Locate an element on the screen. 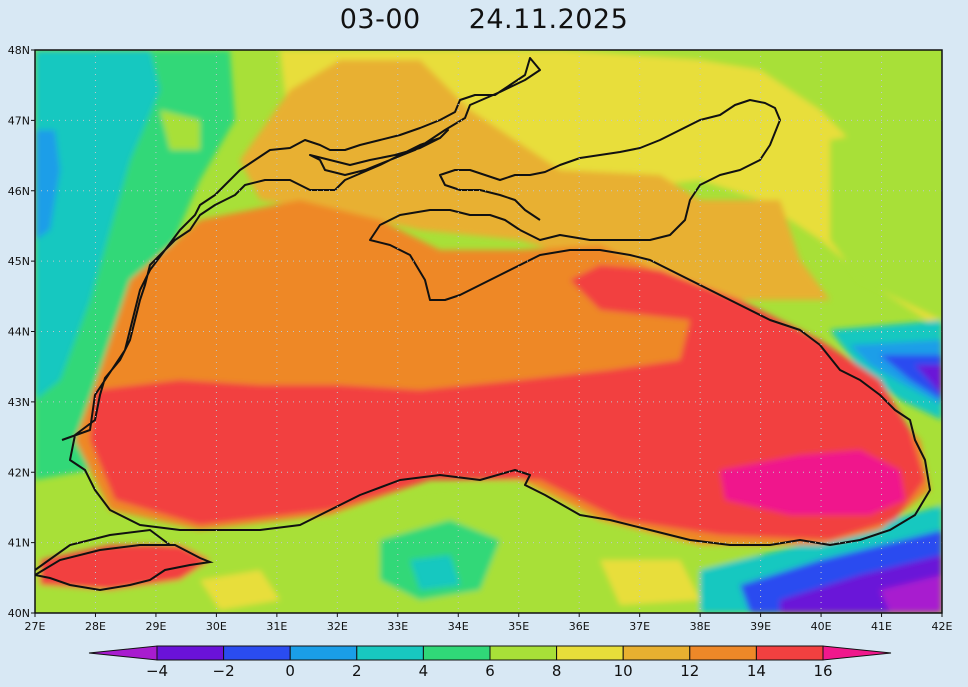 This screenshot has width=968, height=687. lon-tick-label: 33E is located at coordinates (397, 626).